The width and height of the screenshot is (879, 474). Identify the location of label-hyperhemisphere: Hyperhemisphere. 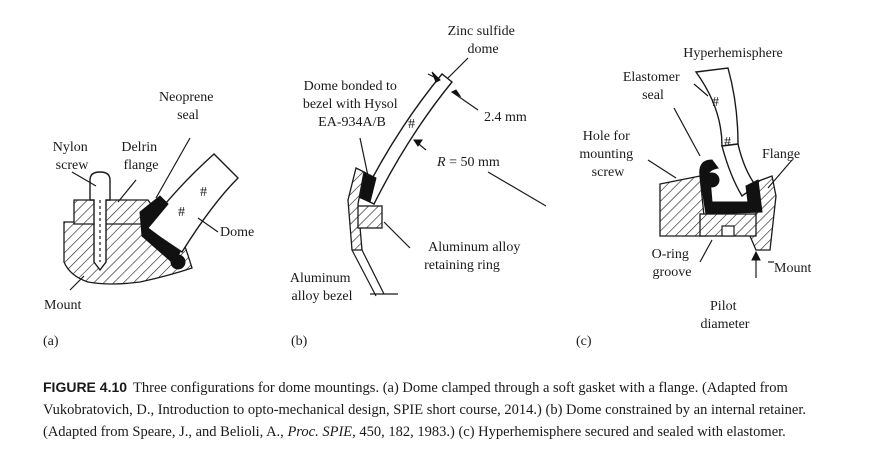
(733, 53).